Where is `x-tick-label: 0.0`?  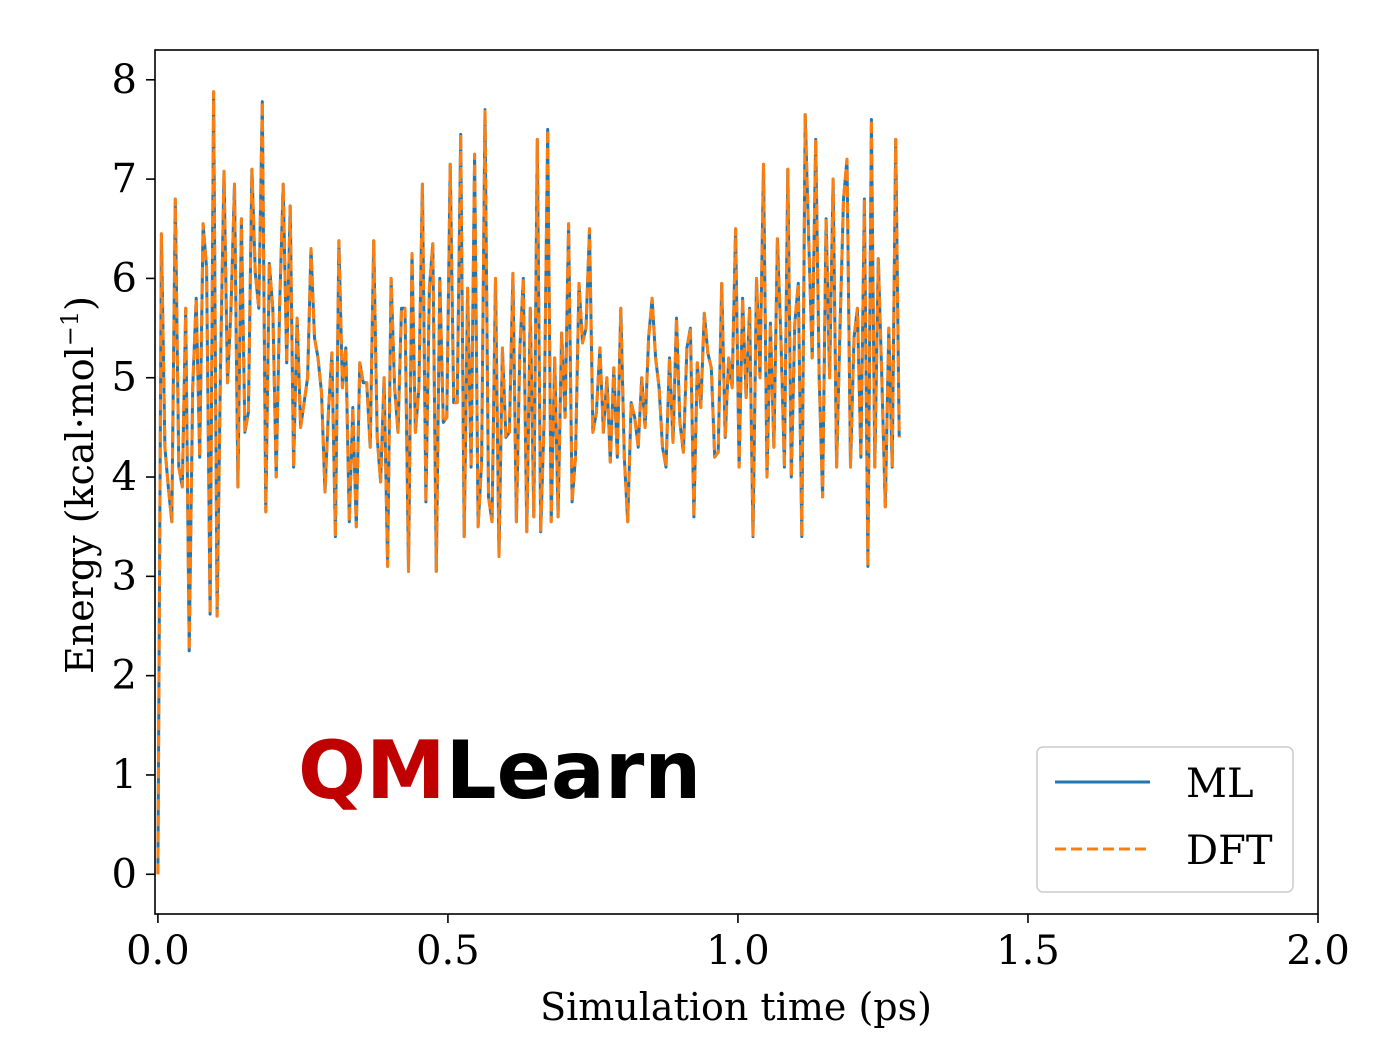
x-tick-label: 0.0 is located at coordinates (158, 951).